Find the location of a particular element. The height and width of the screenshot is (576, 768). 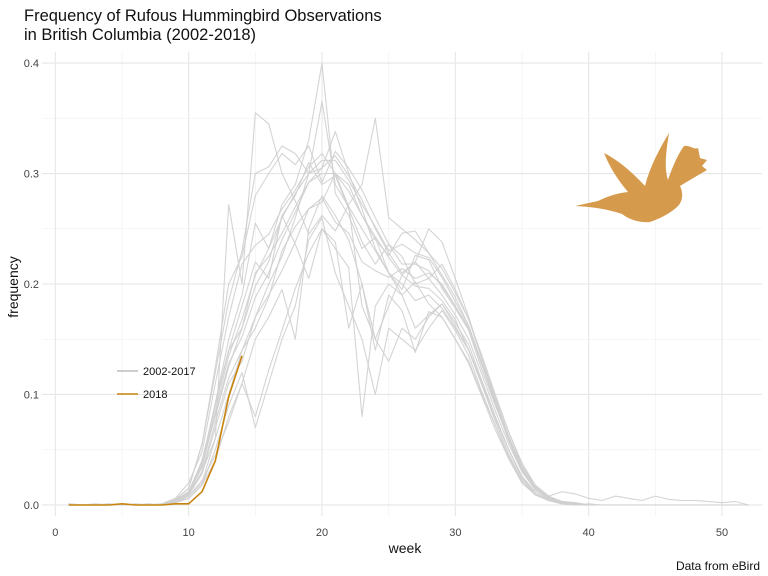

y-tick-label: 0.3 is located at coordinates (31, 175).